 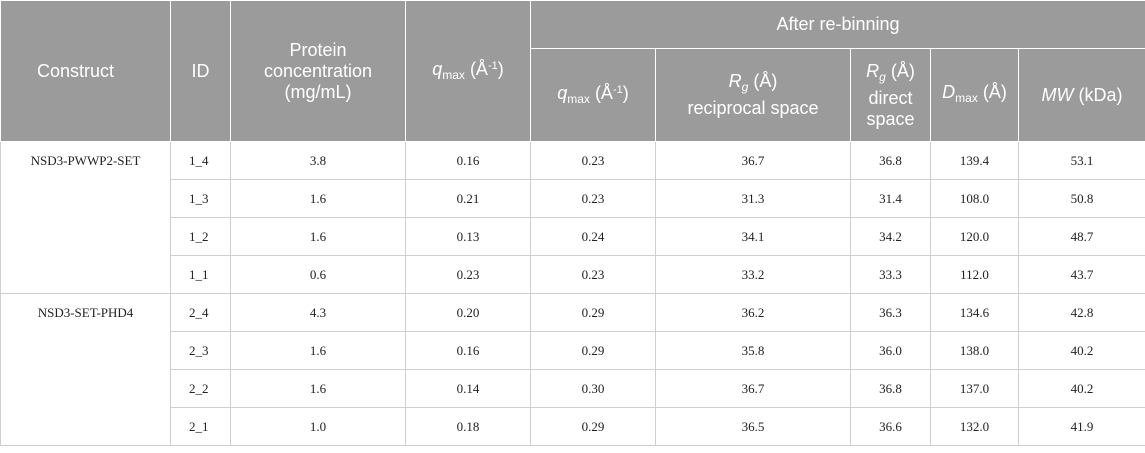 What do you see at coordinates (200, 198) in the screenshot?
I see `id-cell: 1_3` at bounding box center [200, 198].